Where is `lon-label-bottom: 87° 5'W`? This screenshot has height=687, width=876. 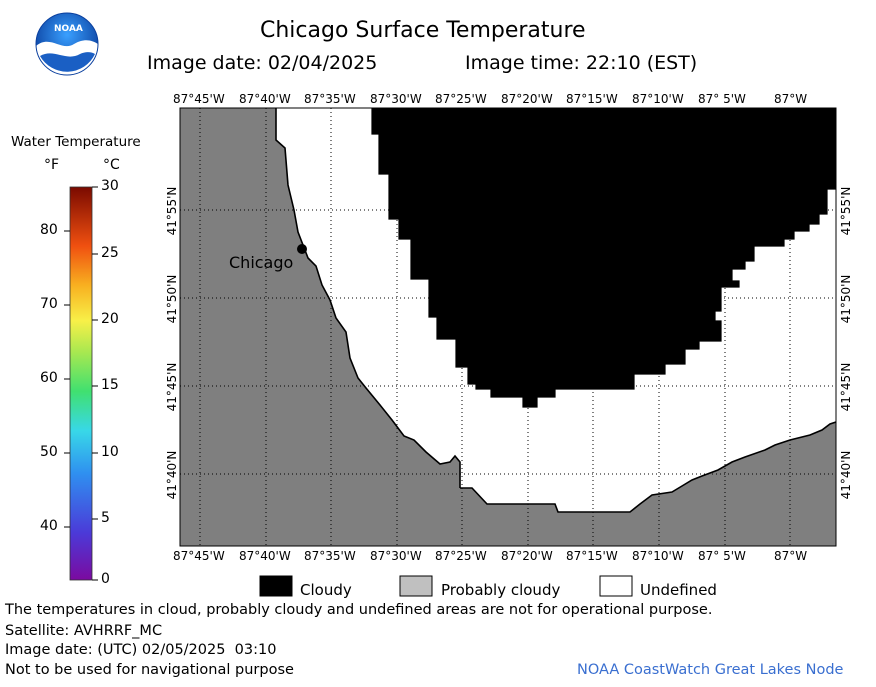 lon-label-bottom: 87° 5'W is located at coordinates (722, 556).